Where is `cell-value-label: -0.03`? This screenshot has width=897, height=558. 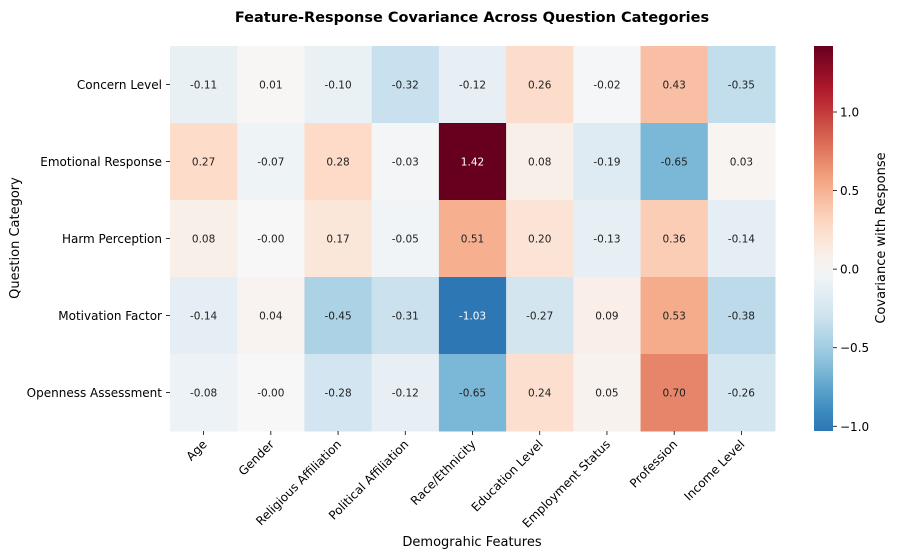
cell-value-label: -0.03 is located at coordinates (405, 163).